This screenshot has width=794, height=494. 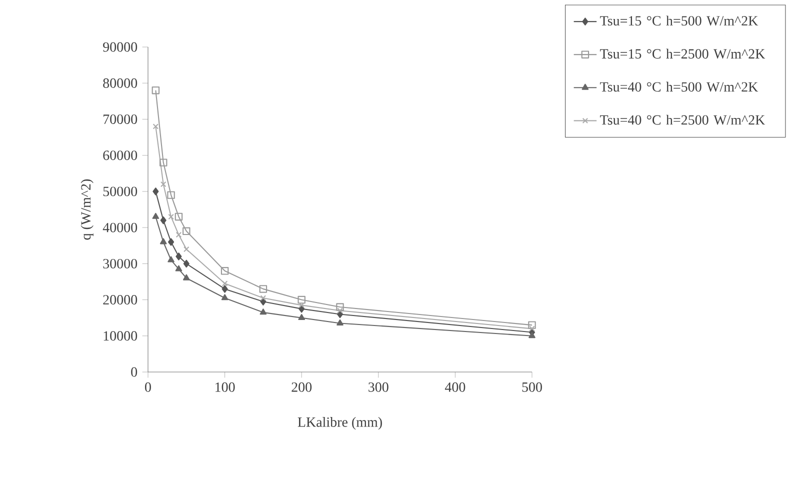 I want to click on y-tick-label: 20000, so click(x=120, y=300).